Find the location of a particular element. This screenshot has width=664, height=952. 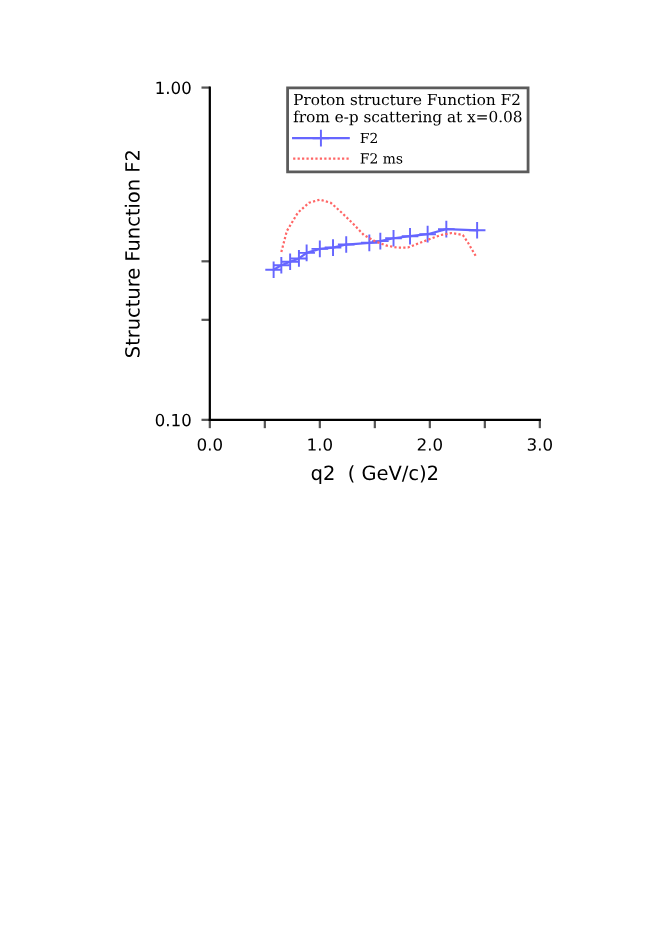

x-axis-title: q2 ( GeV/c)2 is located at coordinates (374, 474).